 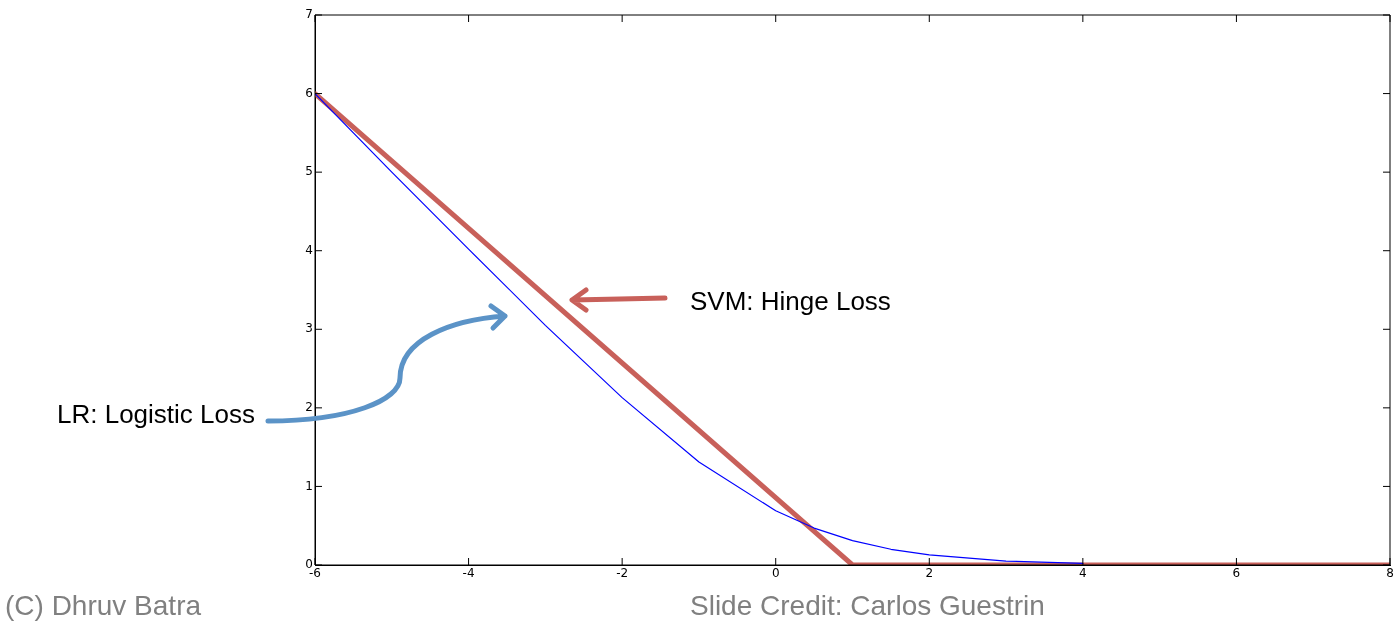 What do you see at coordinates (309, 14) in the screenshot?
I see `y-tick-label: 7` at bounding box center [309, 14].